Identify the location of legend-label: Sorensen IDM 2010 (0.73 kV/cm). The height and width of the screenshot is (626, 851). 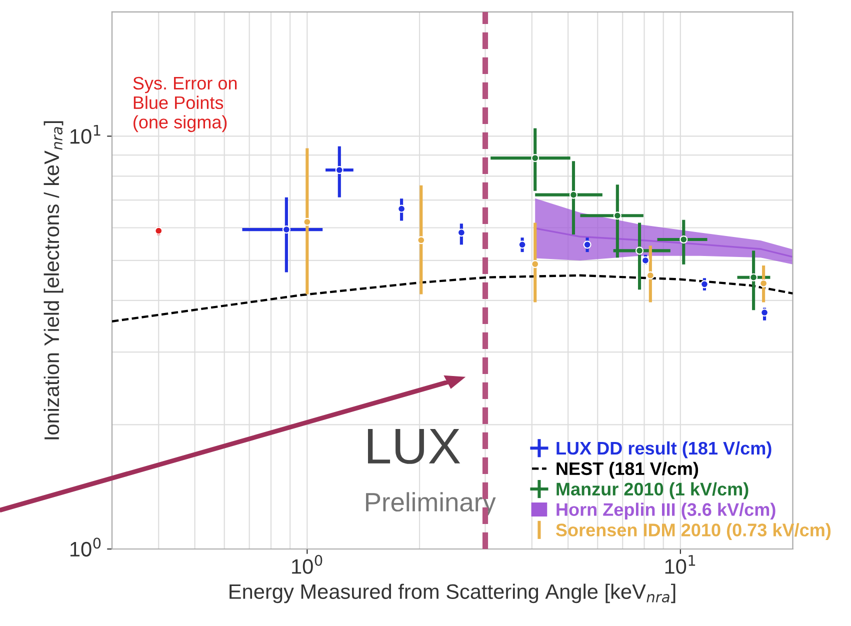
(693, 531).